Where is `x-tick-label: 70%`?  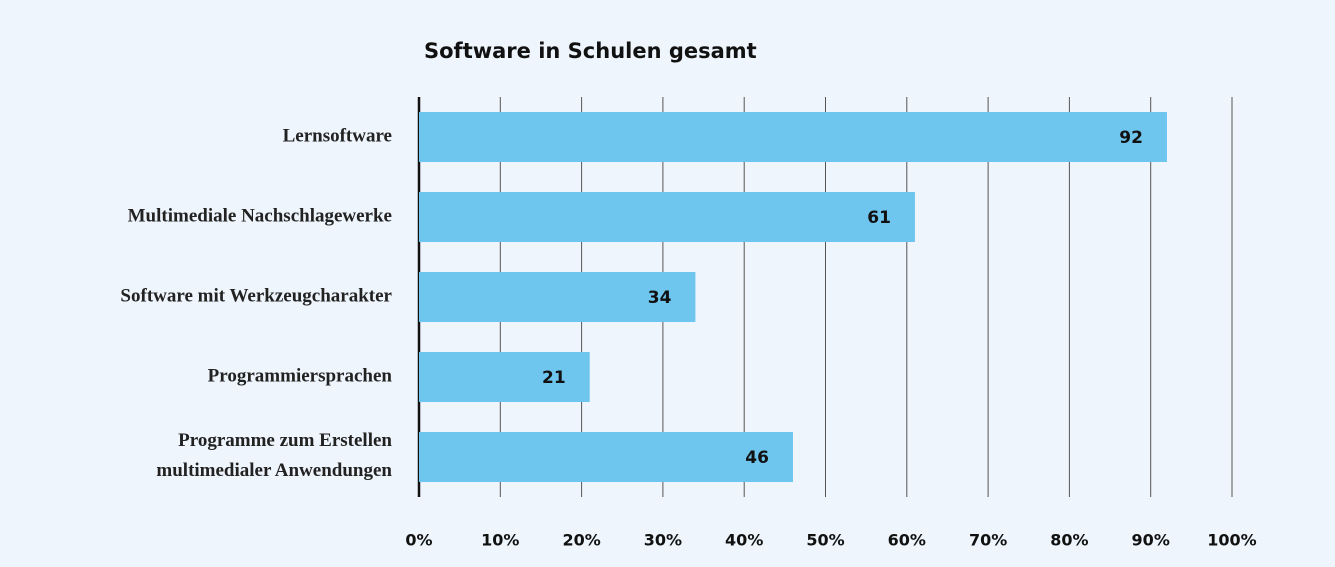
x-tick-label: 70% is located at coordinates (988, 540).